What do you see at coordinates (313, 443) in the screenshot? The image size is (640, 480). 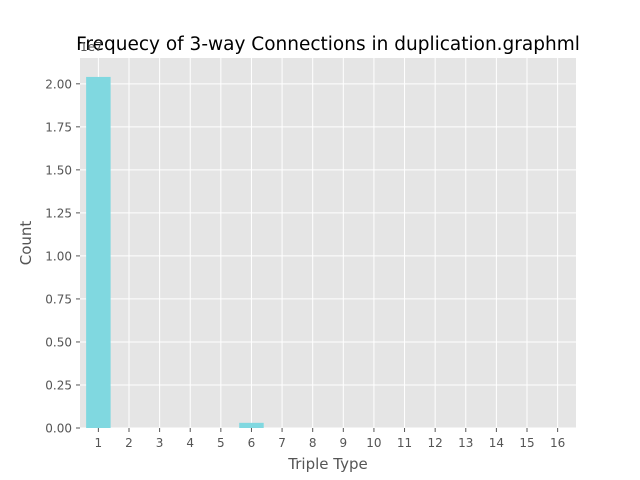 I see `x-tick-label: 8` at bounding box center [313, 443].